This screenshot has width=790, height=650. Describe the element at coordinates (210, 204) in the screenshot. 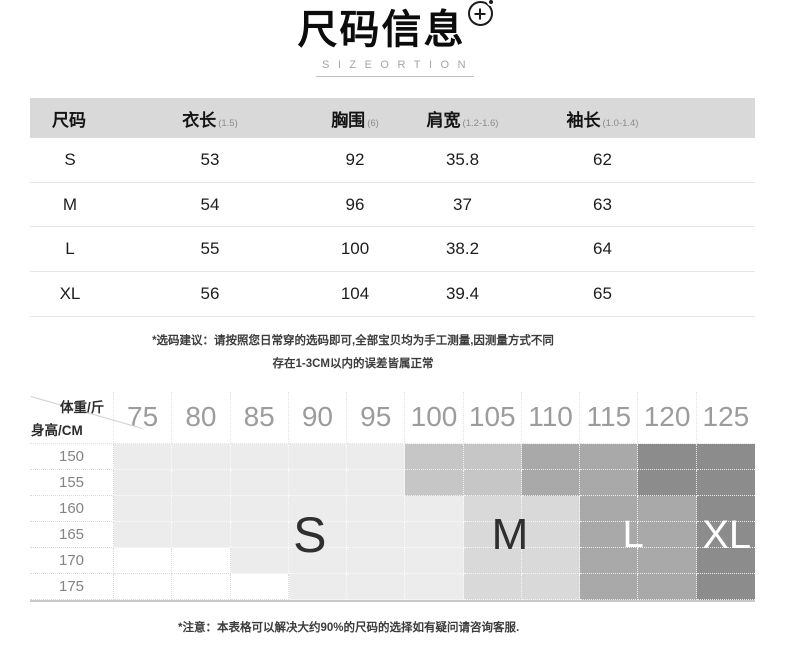

I see `cell-length: 54` at that location.